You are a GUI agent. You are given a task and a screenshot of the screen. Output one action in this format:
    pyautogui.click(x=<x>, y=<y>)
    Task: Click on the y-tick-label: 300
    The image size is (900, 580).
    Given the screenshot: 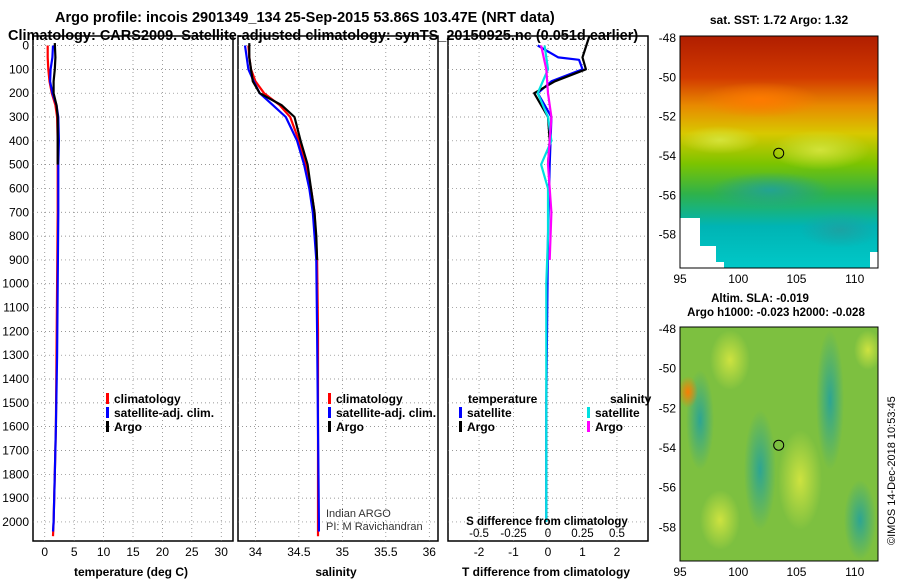 What is the action you would take?
    pyautogui.click(x=19, y=117)
    